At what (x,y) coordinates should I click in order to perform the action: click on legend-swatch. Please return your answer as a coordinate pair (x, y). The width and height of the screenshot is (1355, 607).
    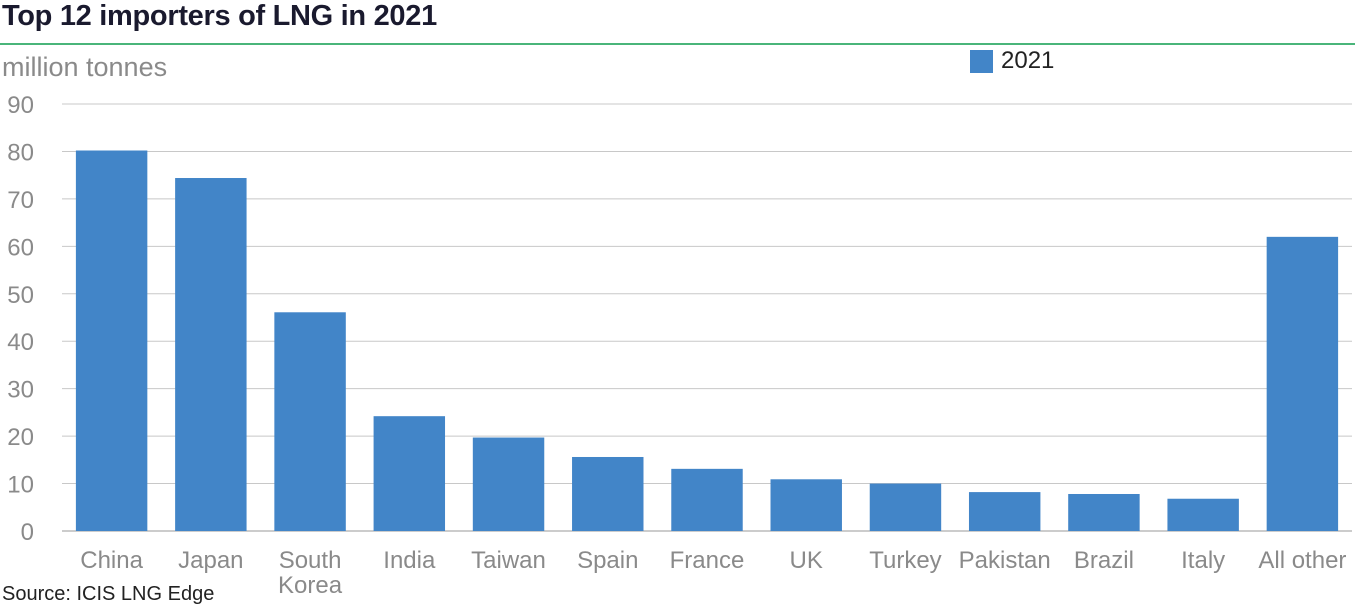
    Looking at the image, I should click on (981, 61).